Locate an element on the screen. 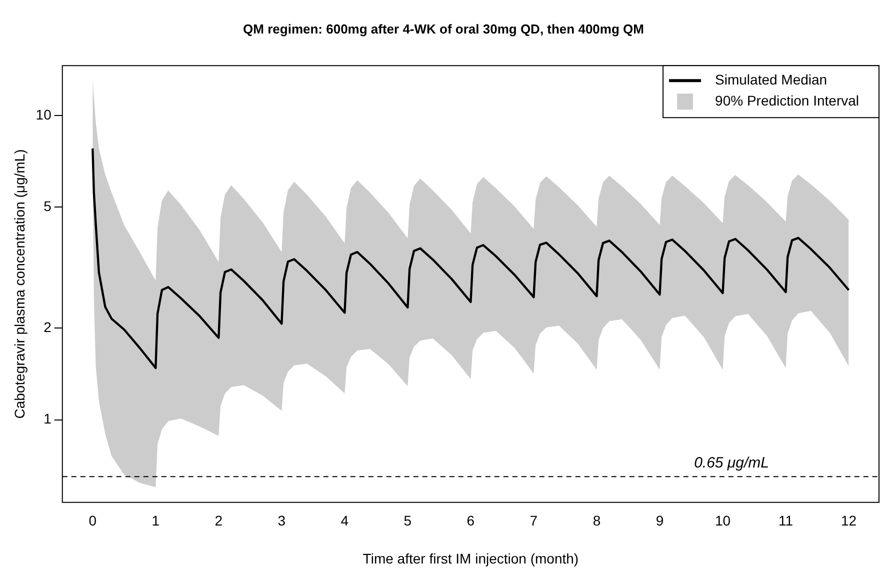 This screenshot has width=891, height=580. y-axis-title: Cabotegravir plasma concentration (μg/mL) is located at coordinates (19, 284).